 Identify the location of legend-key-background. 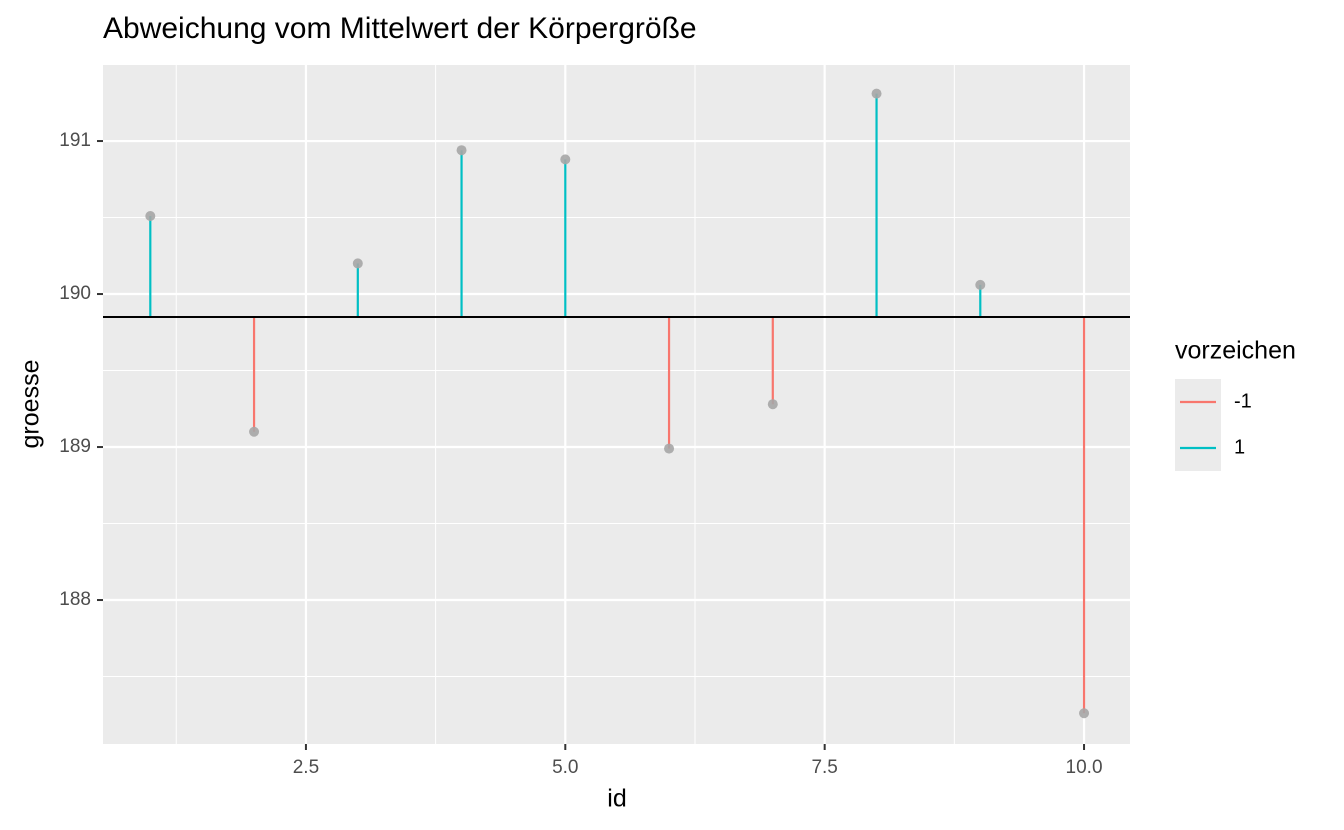
(1198, 425).